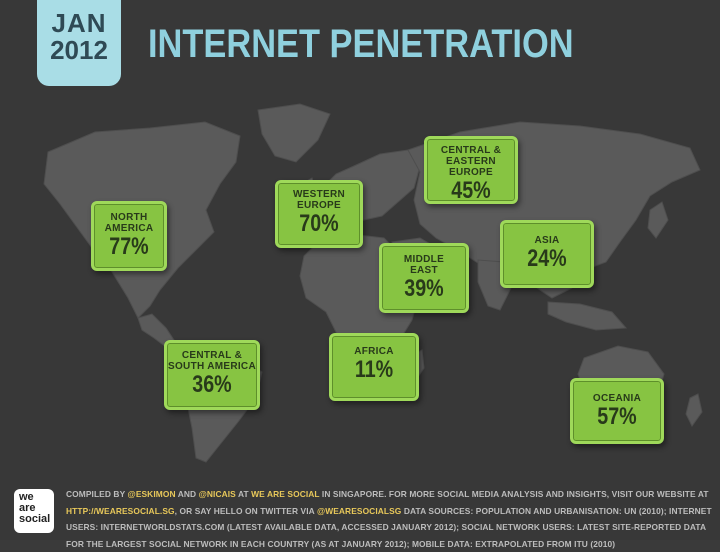  I want to click on region-box-central-eastern-europe: CENTRAL & EASTERN EUROPE 45%, so click(471, 170).